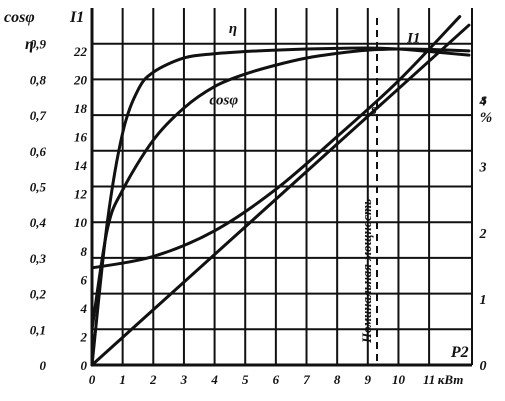 The height and width of the screenshot is (401, 505). I want to click on left-inner-tick-label: 2, so click(84, 336).